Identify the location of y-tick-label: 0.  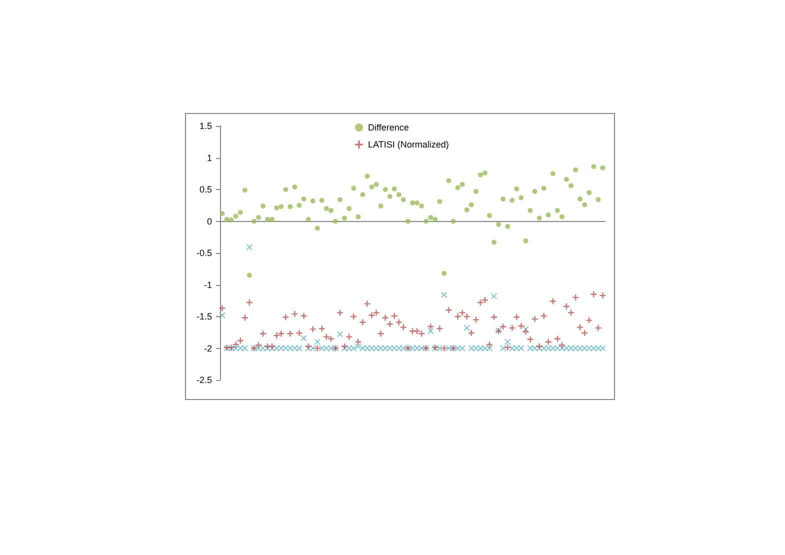
(209, 221).